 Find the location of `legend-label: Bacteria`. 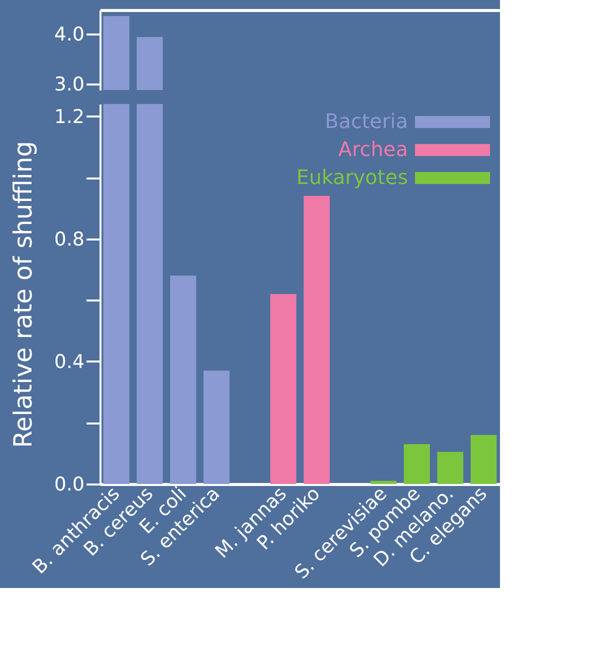

legend-label: Bacteria is located at coordinates (366, 121).